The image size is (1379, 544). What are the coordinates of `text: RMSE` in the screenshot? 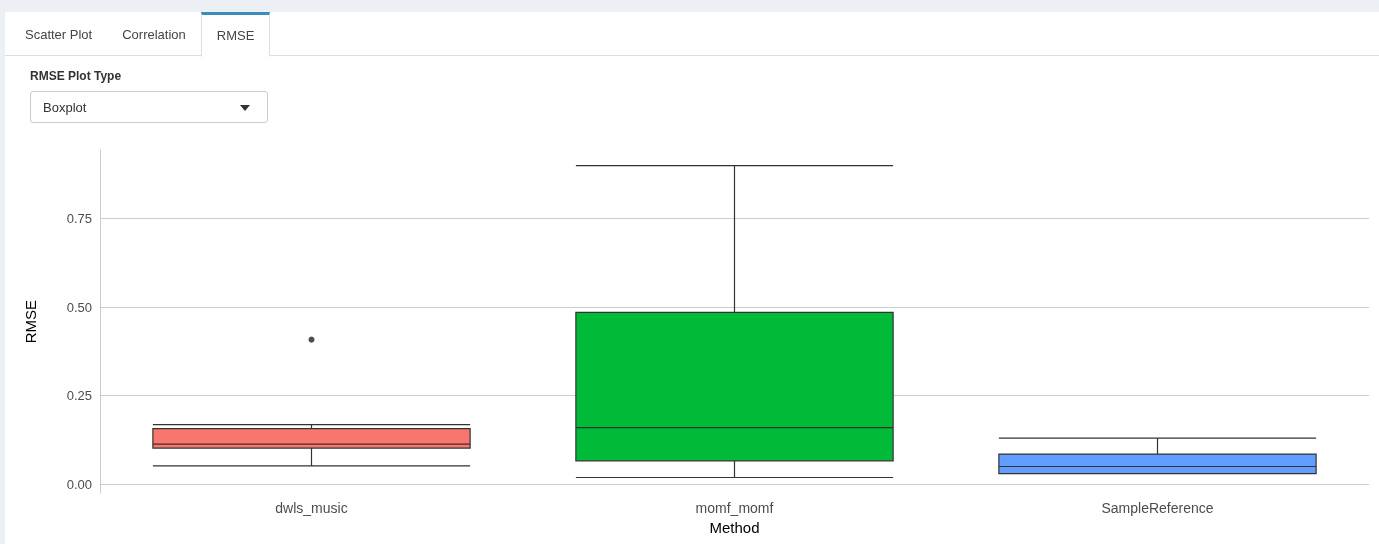 It's located at (235, 34).